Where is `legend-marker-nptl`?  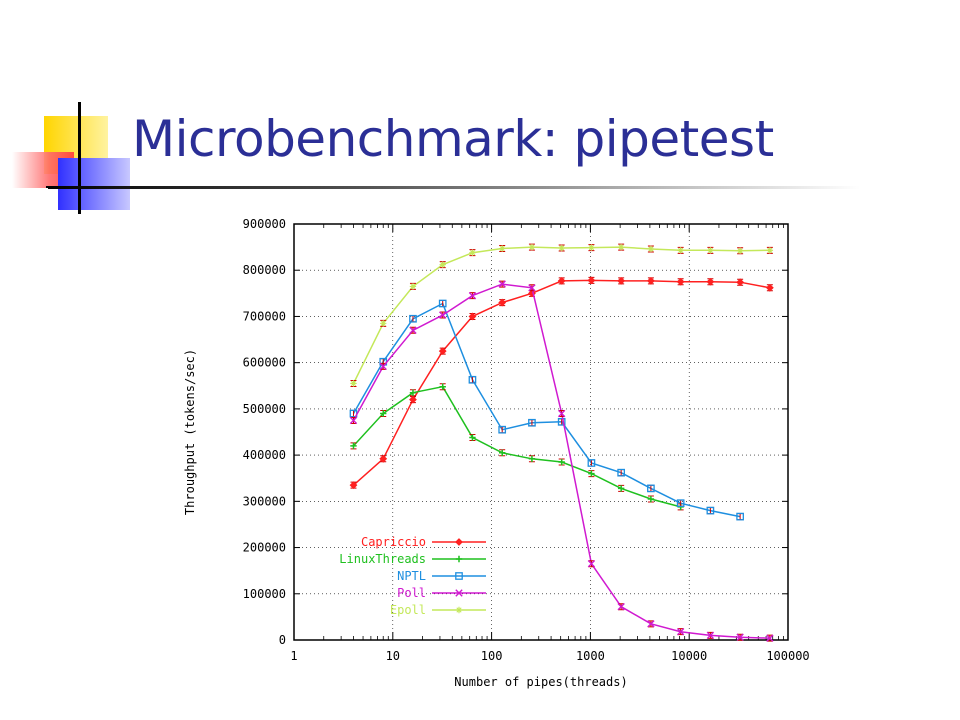 legend-marker-nptl is located at coordinates (459, 576).